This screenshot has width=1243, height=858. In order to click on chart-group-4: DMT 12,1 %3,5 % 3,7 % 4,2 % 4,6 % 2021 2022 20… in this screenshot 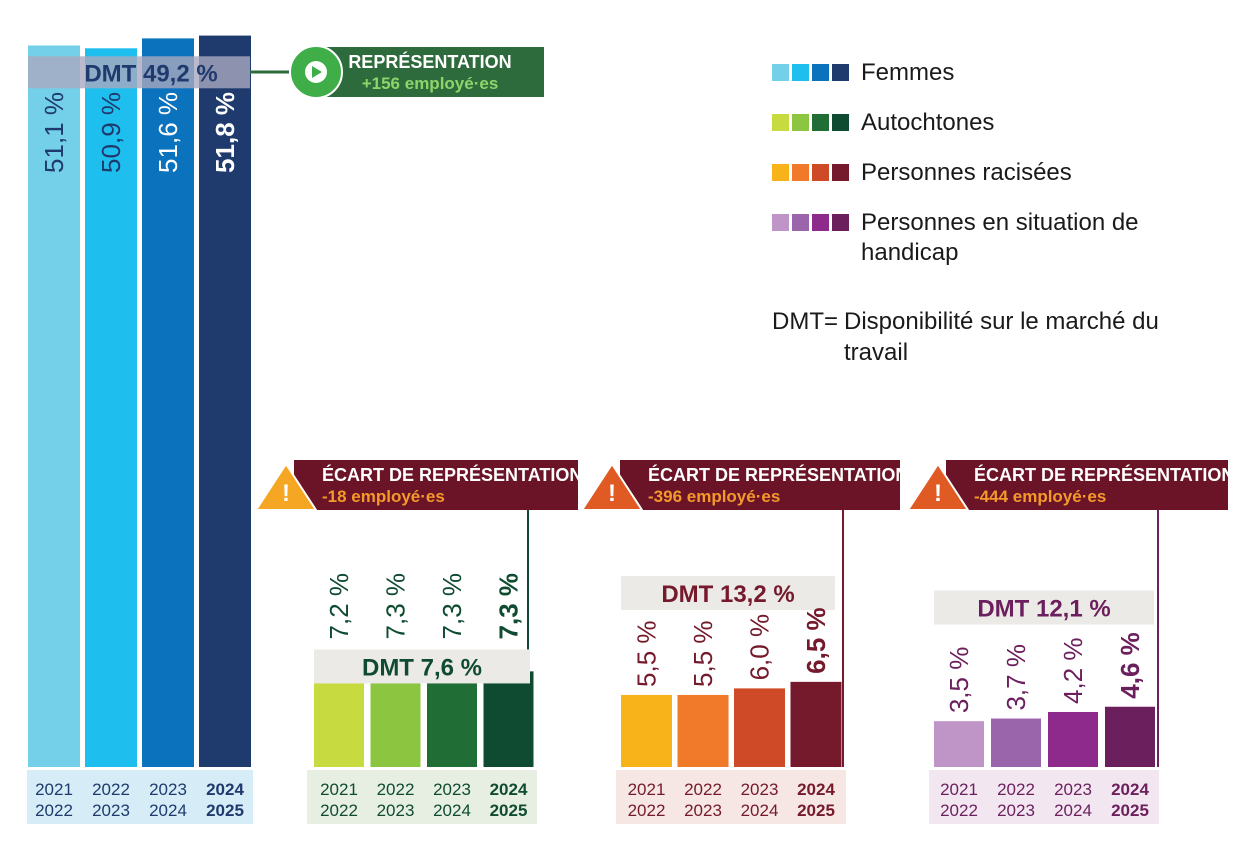, I will do `click(1070, 642)`.